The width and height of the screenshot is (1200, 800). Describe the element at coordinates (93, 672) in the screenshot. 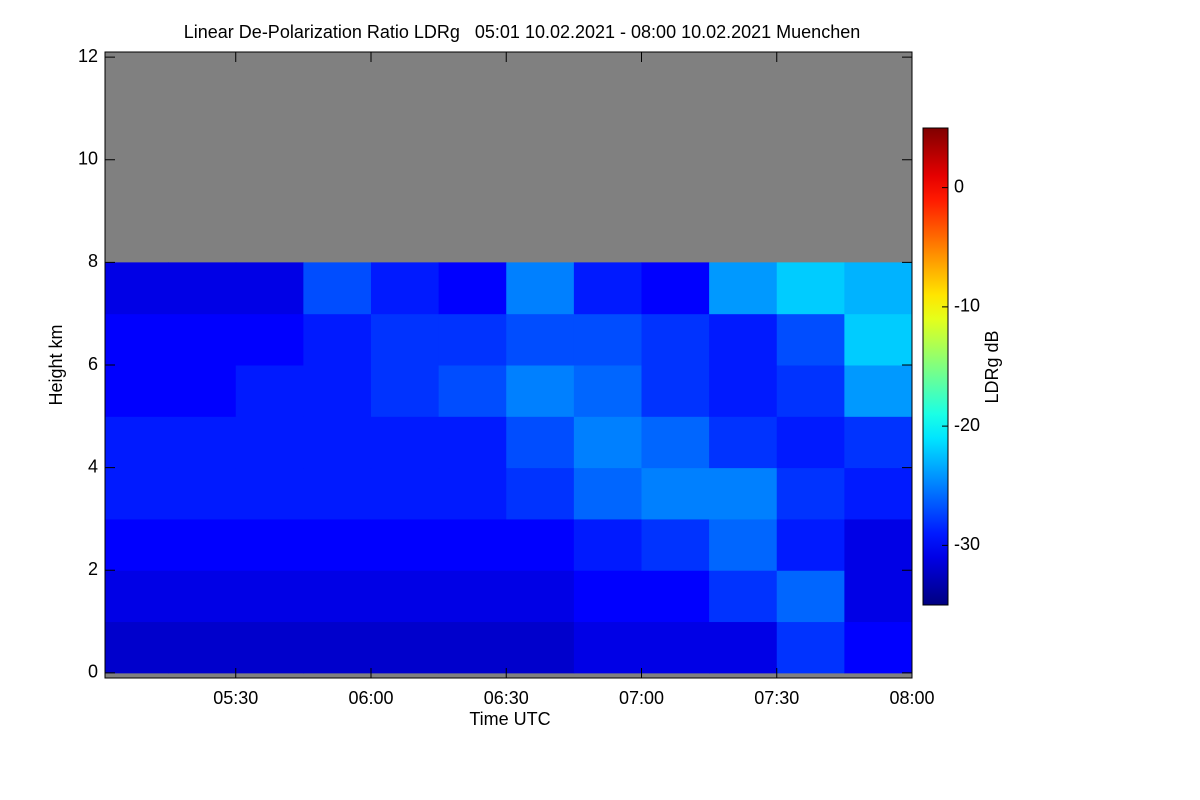

I see `y-tick-label: 0` at that location.